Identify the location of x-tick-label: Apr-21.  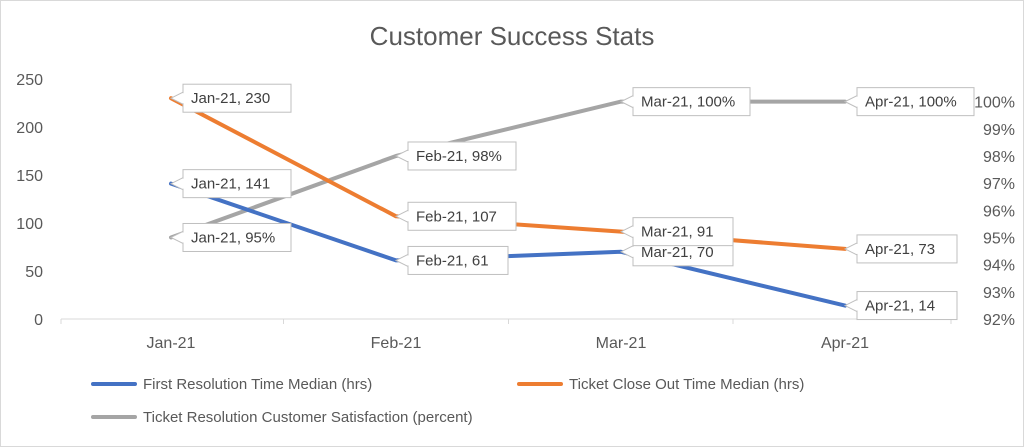
(845, 343).